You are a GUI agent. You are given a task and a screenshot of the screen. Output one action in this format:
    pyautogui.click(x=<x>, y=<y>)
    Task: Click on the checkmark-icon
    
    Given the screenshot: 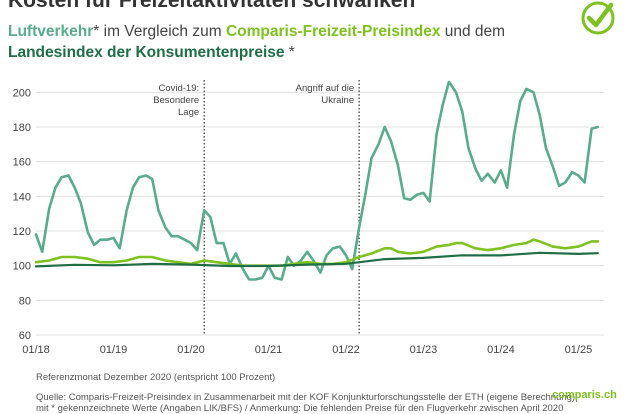 What is the action you would take?
    pyautogui.click(x=598, y=18)
    